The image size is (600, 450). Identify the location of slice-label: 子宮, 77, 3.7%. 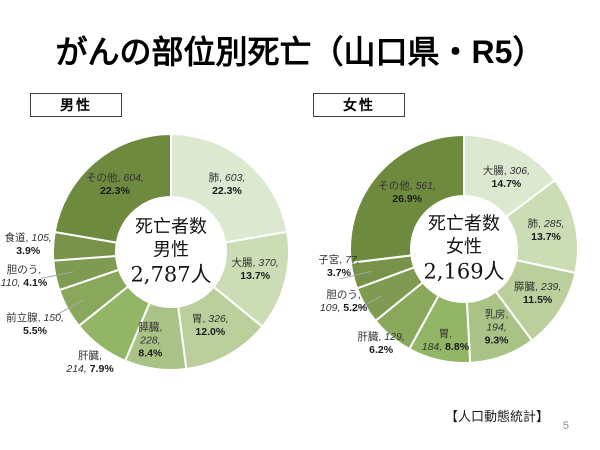
(339, 267).